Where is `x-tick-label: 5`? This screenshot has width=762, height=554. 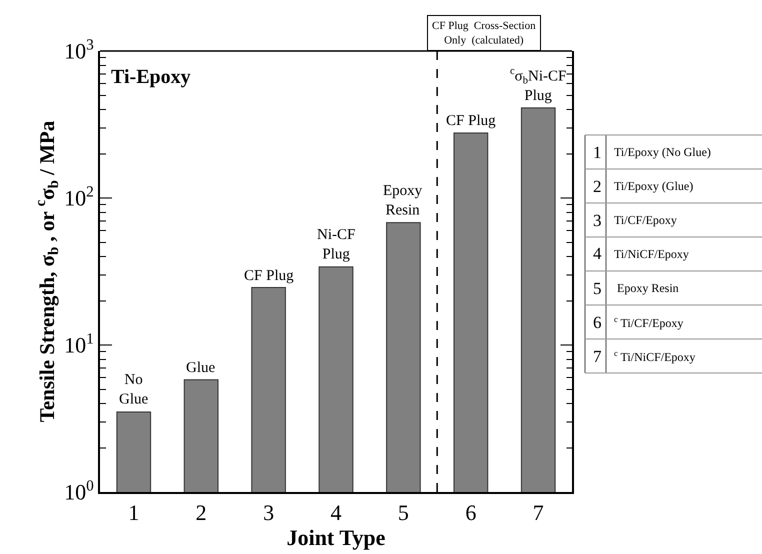 x-tick-label: 5 is located at coordinates (403, 513).